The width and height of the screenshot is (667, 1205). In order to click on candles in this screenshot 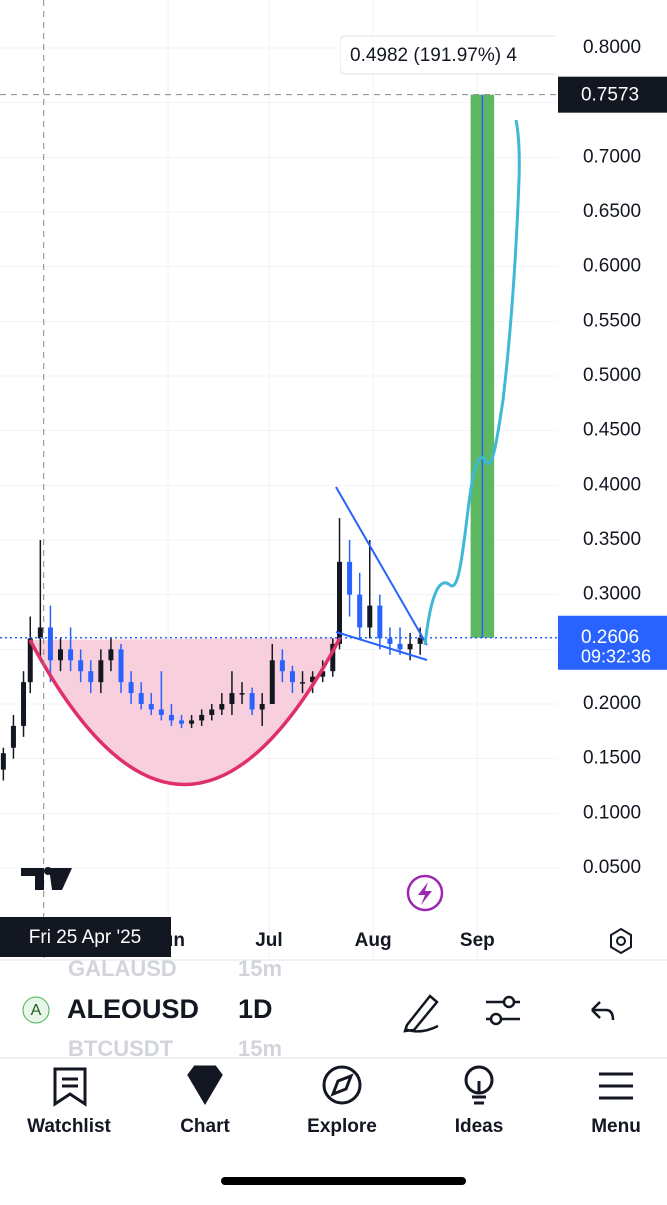, I will do `click(211, 649)`.